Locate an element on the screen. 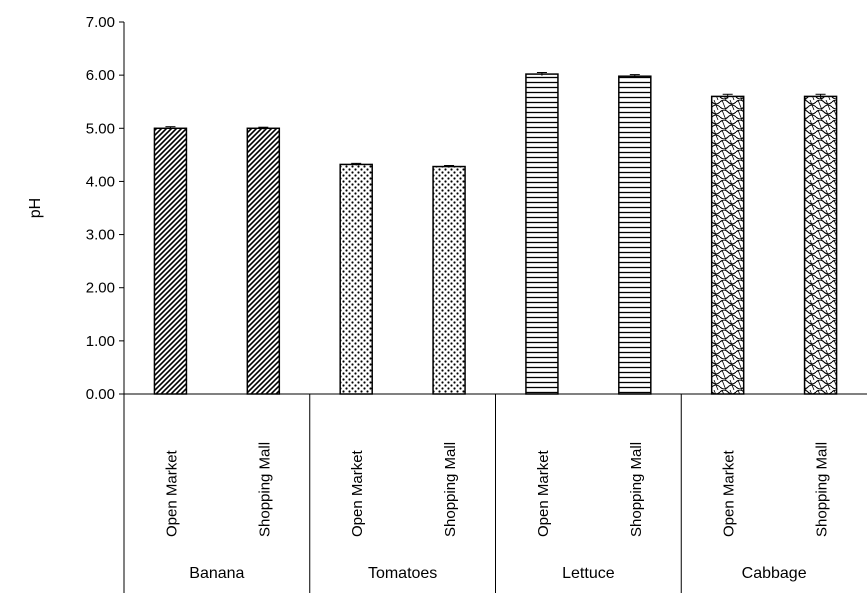  y-tick-label: 3.00 is located at coordinates (100, 235).